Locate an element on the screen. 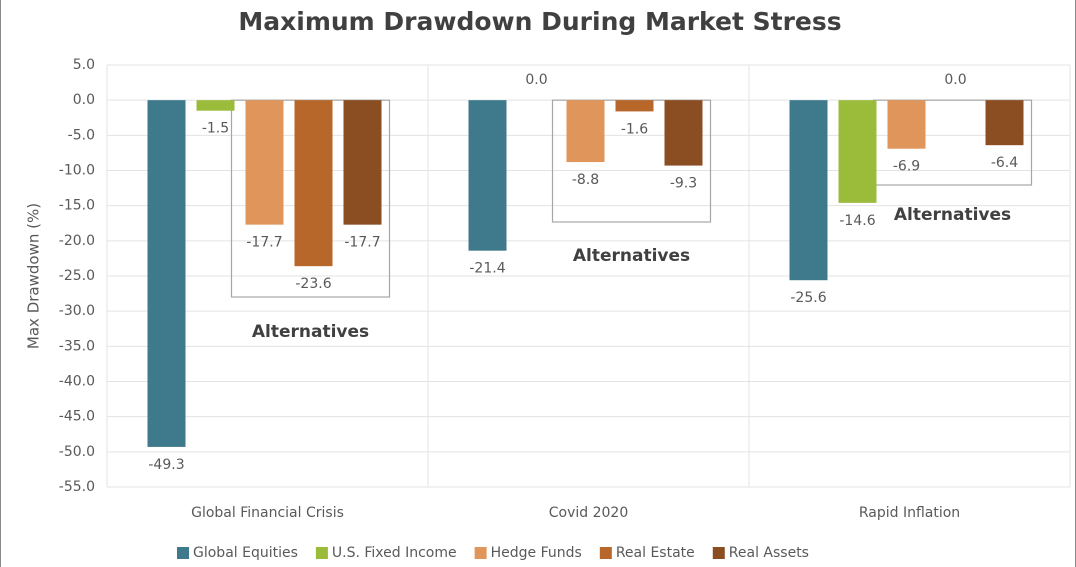 This screenshot has width=1076, height=567. value-label: -1.6 is located at coordinates (634, 129).